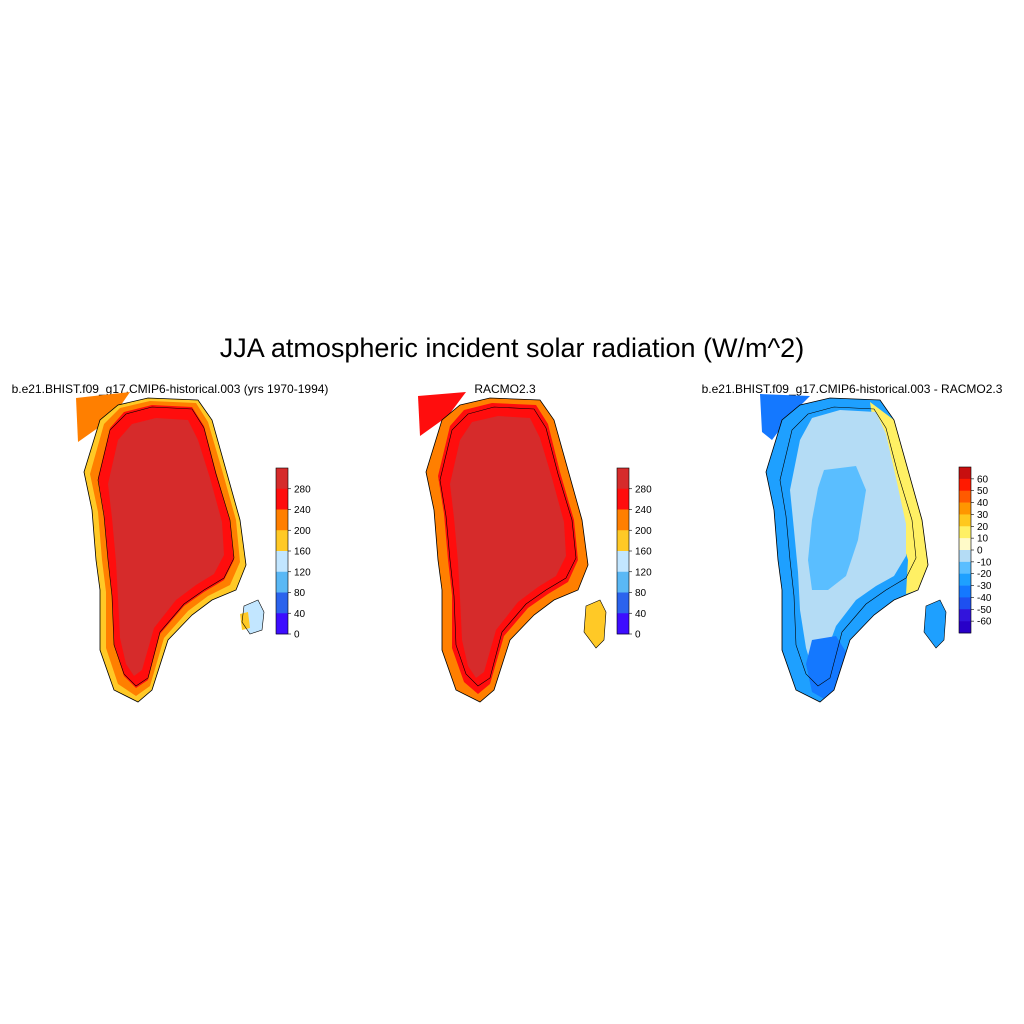 The image size is (1024, 1024). What do you see at coordinates (984, 574) in the screenshot?
I see `colorbar-label: -20` at bounding box center [984, 574].